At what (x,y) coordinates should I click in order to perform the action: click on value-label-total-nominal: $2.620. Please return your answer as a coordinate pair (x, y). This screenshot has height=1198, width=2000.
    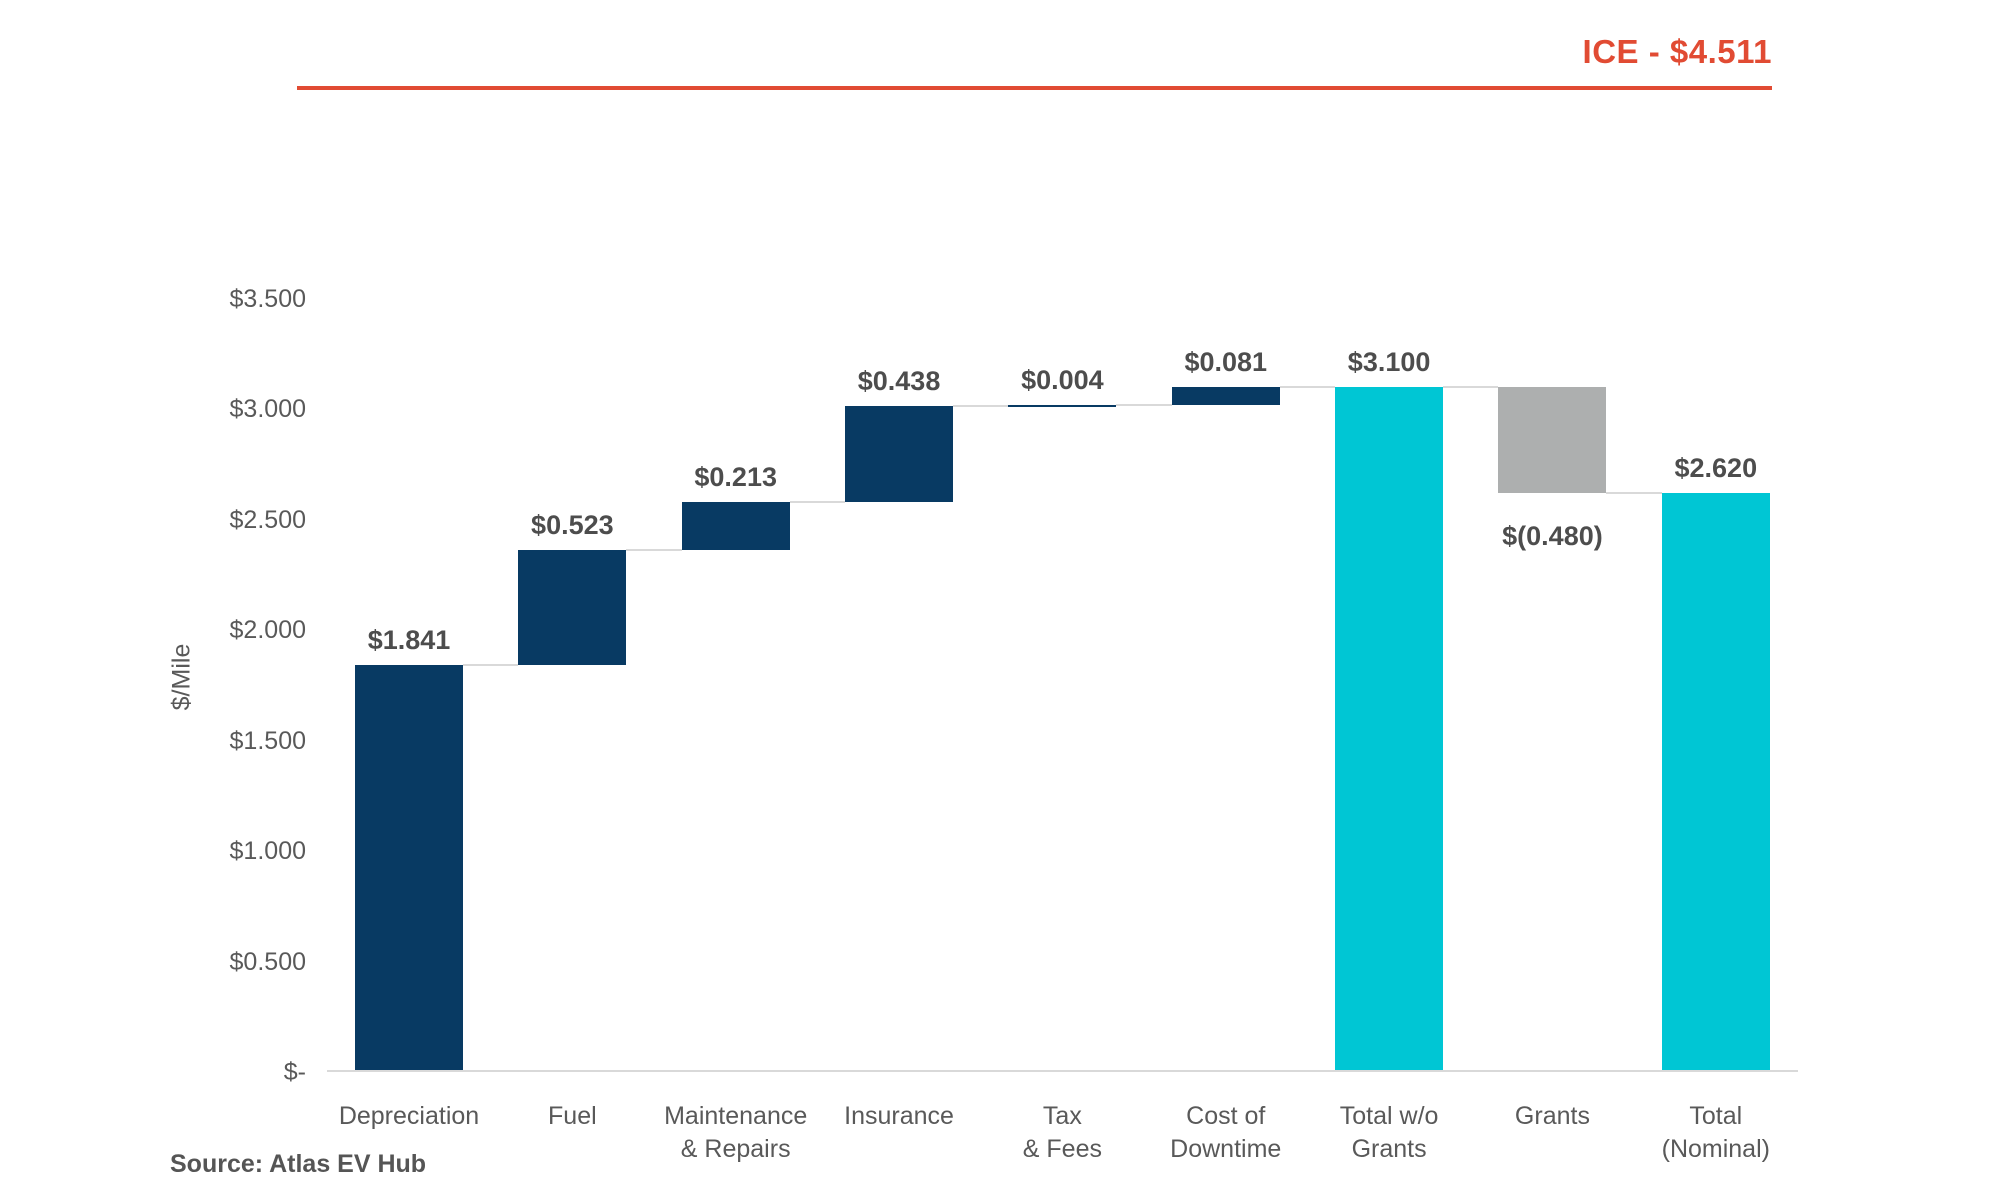
    Looking at the image, I should click on (1716, 467).